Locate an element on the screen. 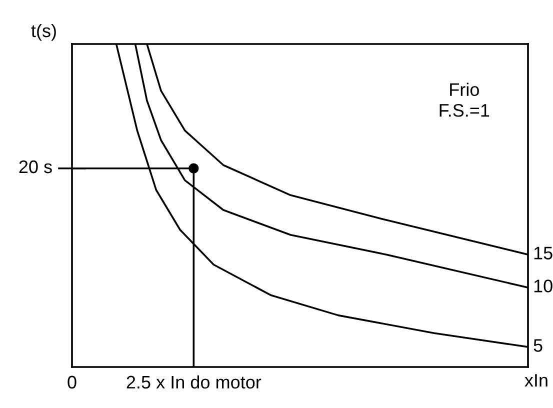 Image resolution: width=553 pixels, height=408 pixels. series-label: 5 is located at coordinates (538, 345).